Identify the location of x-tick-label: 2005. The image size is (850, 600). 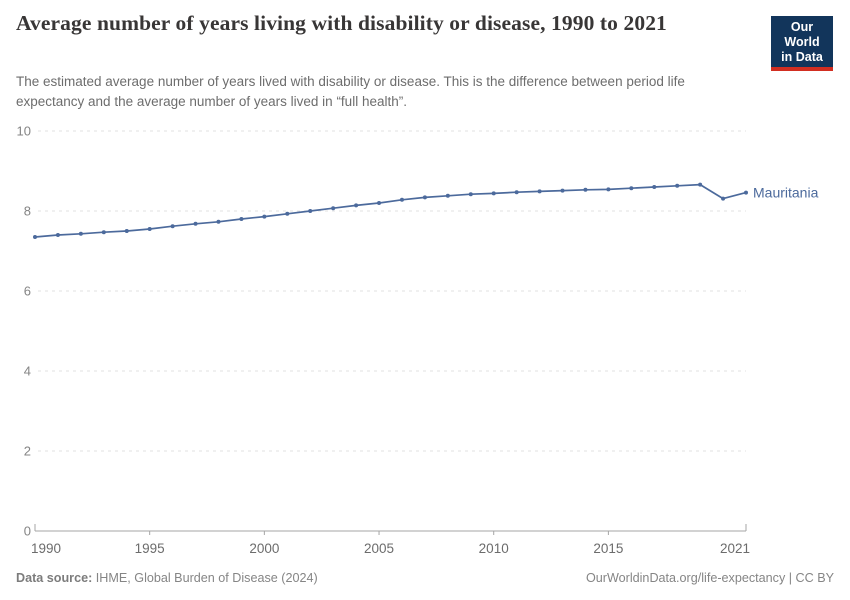
(379, 548).